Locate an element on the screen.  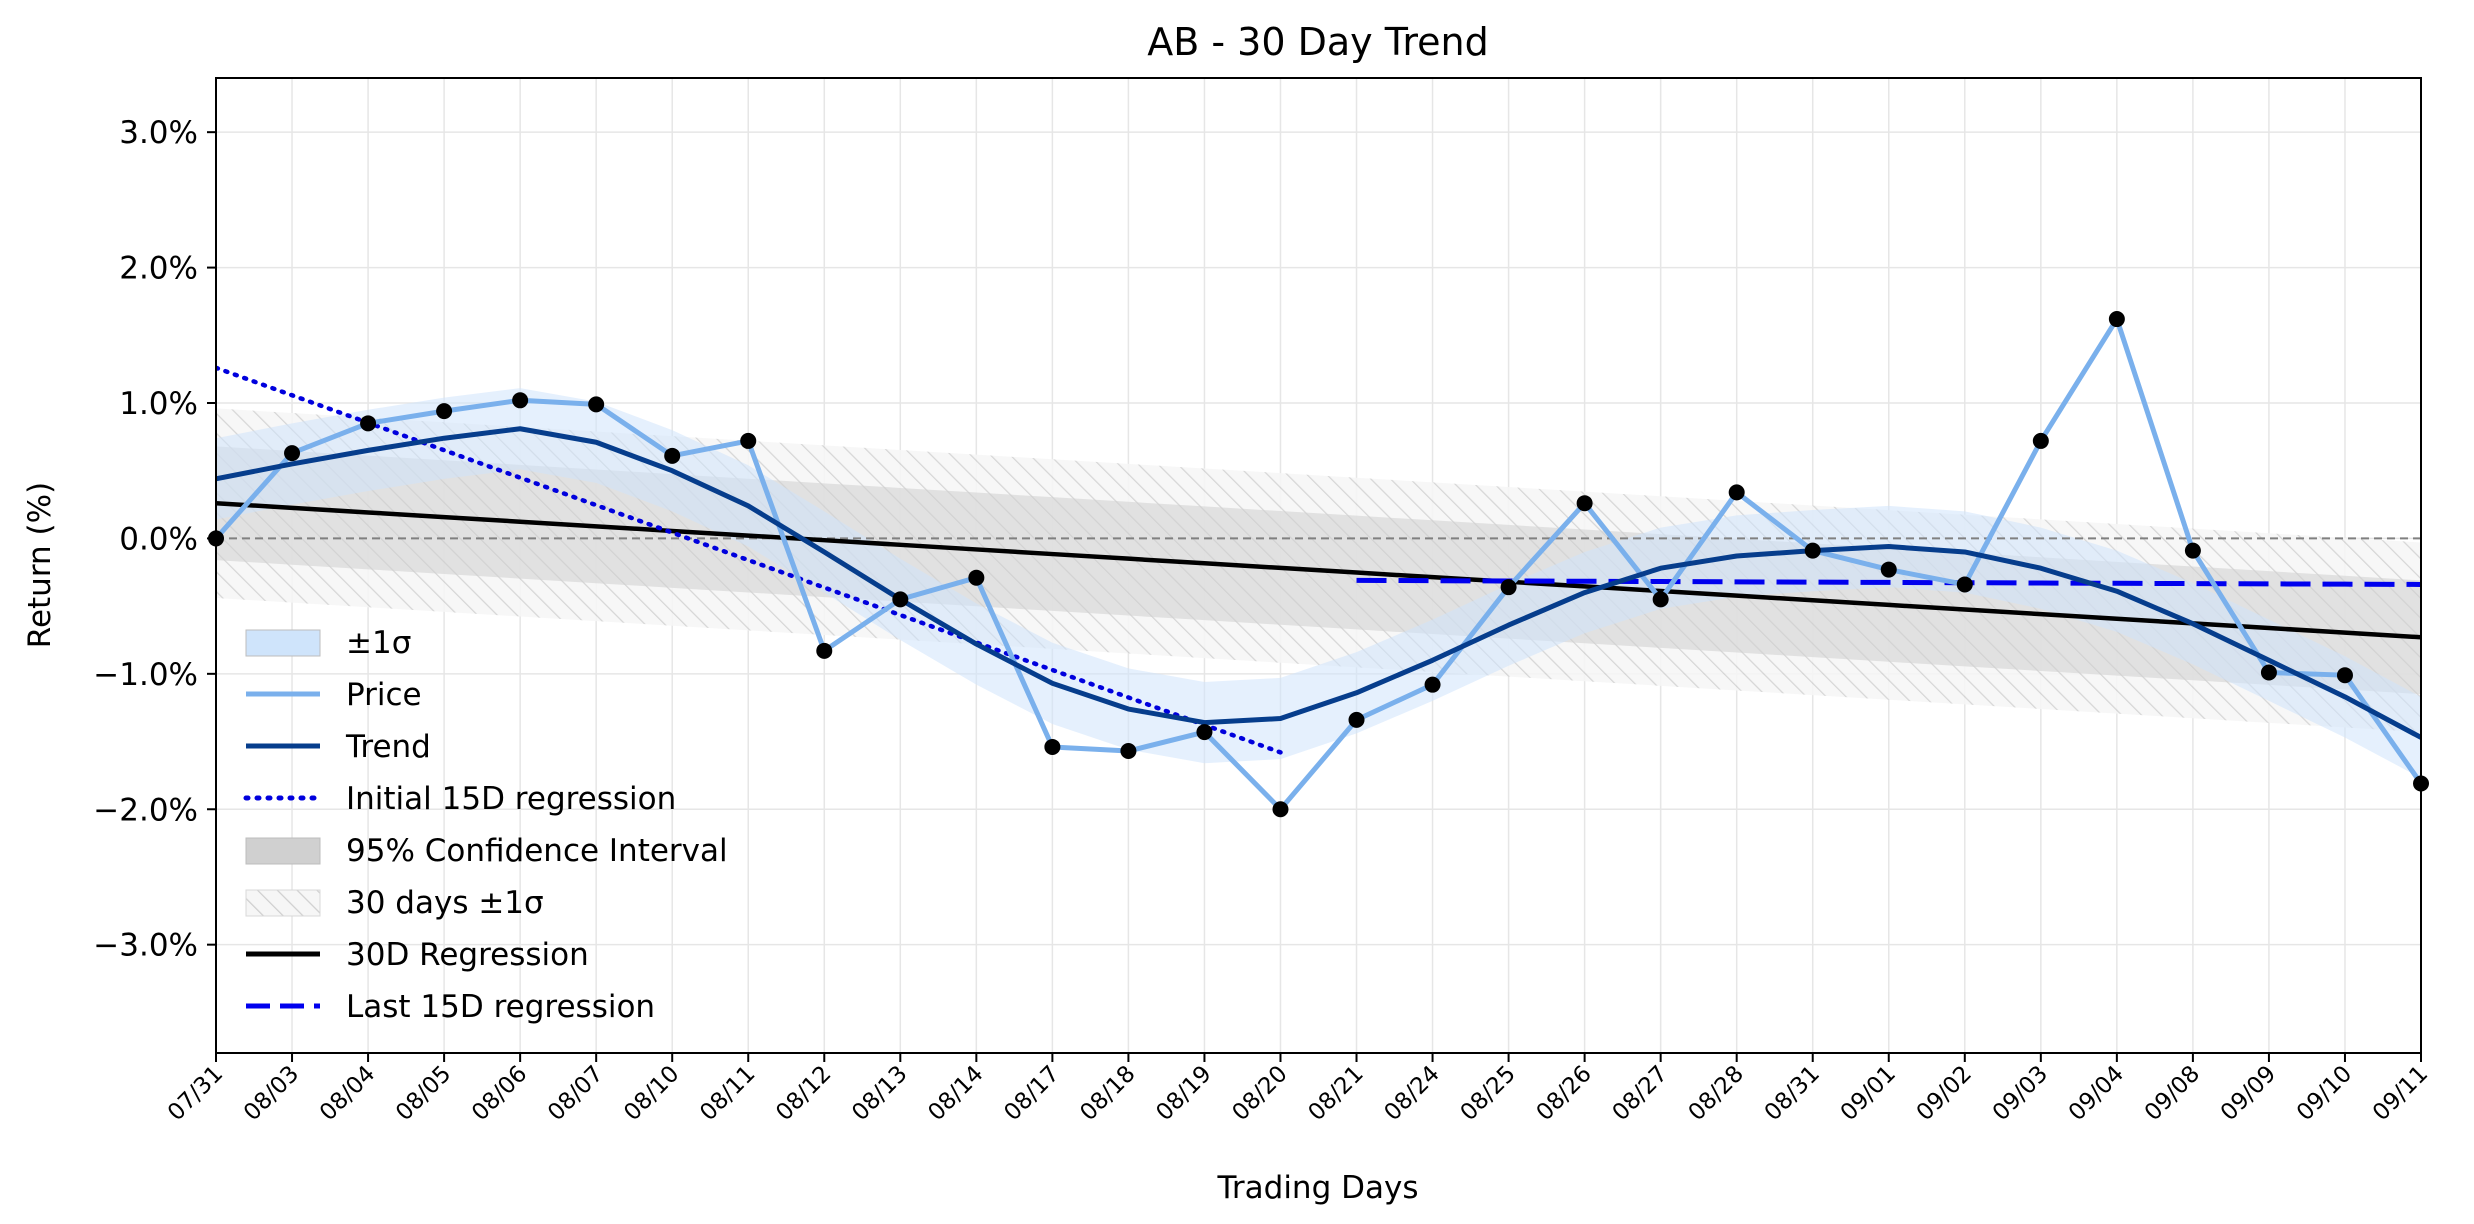
legend-item: Initial 15D regression is located at coordinates (459, 799).